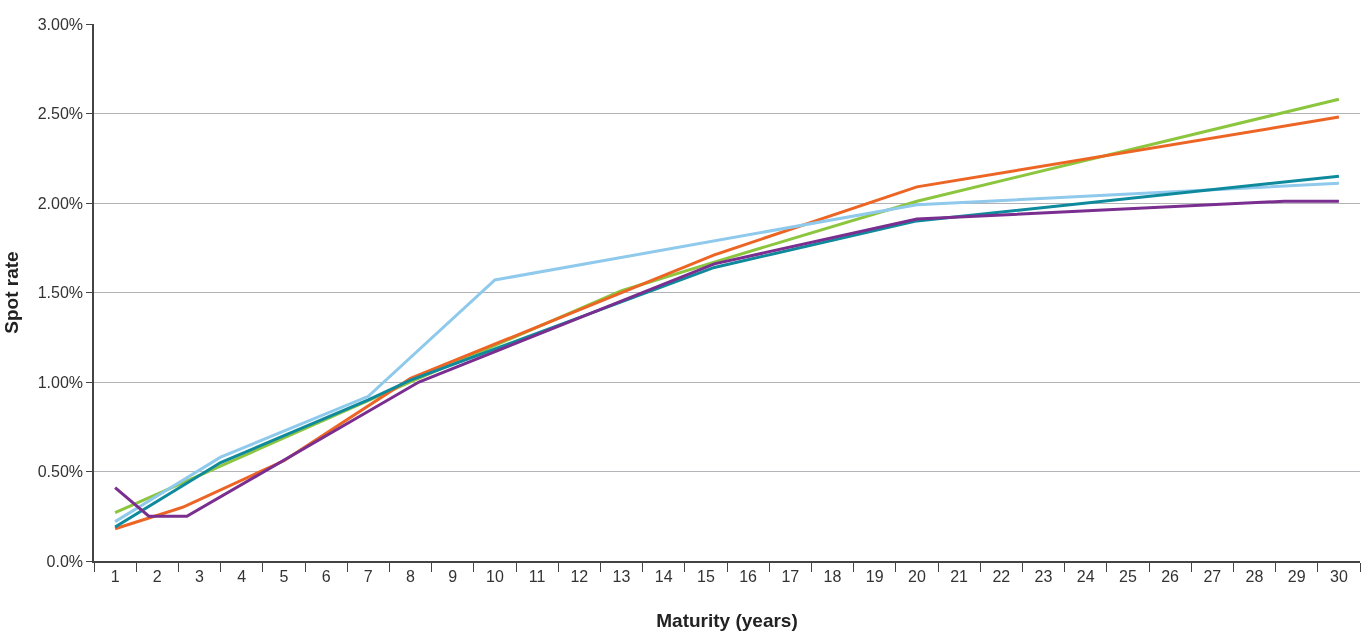 The height and width of the screenshot is (638, 1370). What do you see at coordinates (411, 576) in the screenshot?
I see `x-tick-label: 8` at bounding box center [411, 576].